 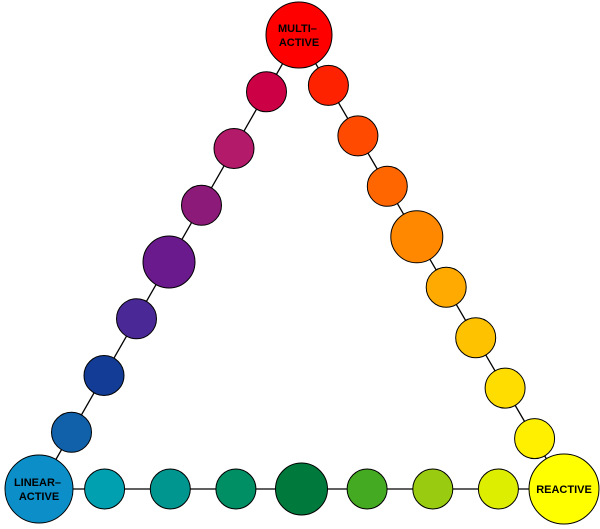 I want to click on vertex-circle-multi-active, so click(x=299, y=35).